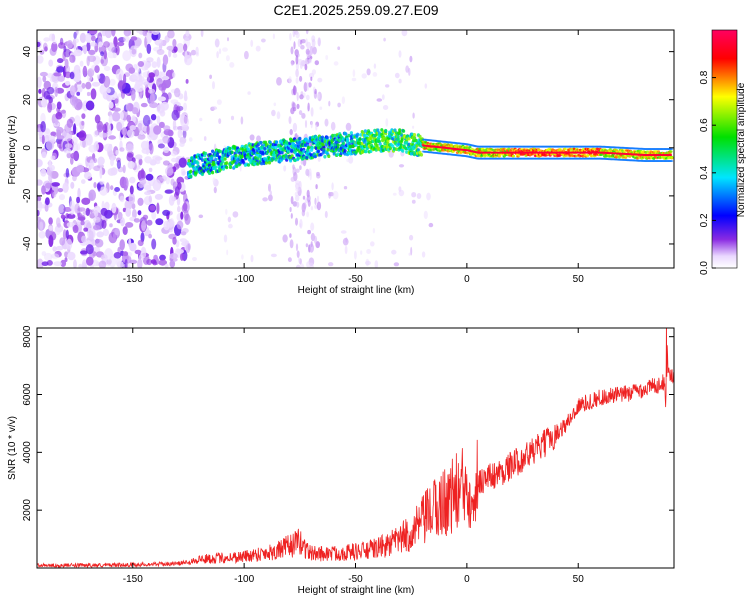  What do you see at coordinates (355, 579) in the screenshot?
I see `x-tick-label: -50` at bounding box center [355, 579].